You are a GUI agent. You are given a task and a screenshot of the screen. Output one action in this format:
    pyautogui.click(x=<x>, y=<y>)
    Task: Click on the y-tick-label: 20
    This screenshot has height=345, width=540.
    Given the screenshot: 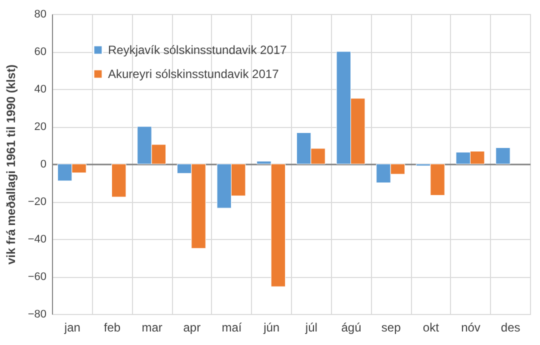 What is the action you would take?
    pyautogui.click(x=40, y=127)
    